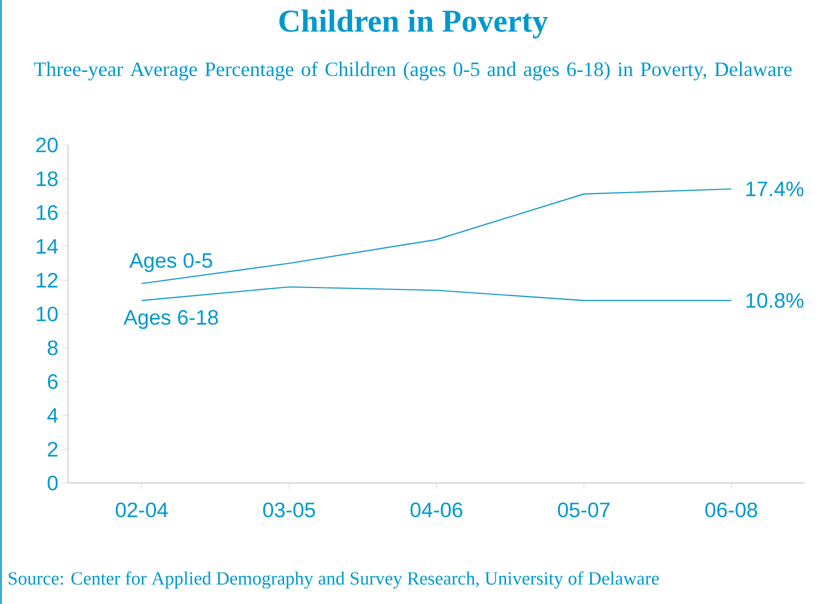 The width and height of the screenshot is (817, 604). I want to click on x-tick-label: 04-06, so click(436, 510).